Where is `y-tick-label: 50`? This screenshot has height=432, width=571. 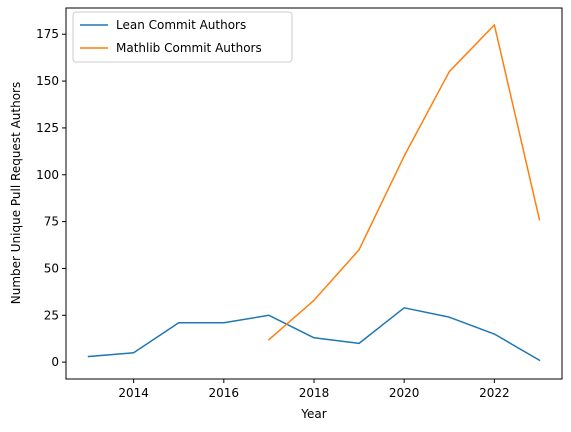 y-tick-label: 50 is located at coordinates (51, 268).